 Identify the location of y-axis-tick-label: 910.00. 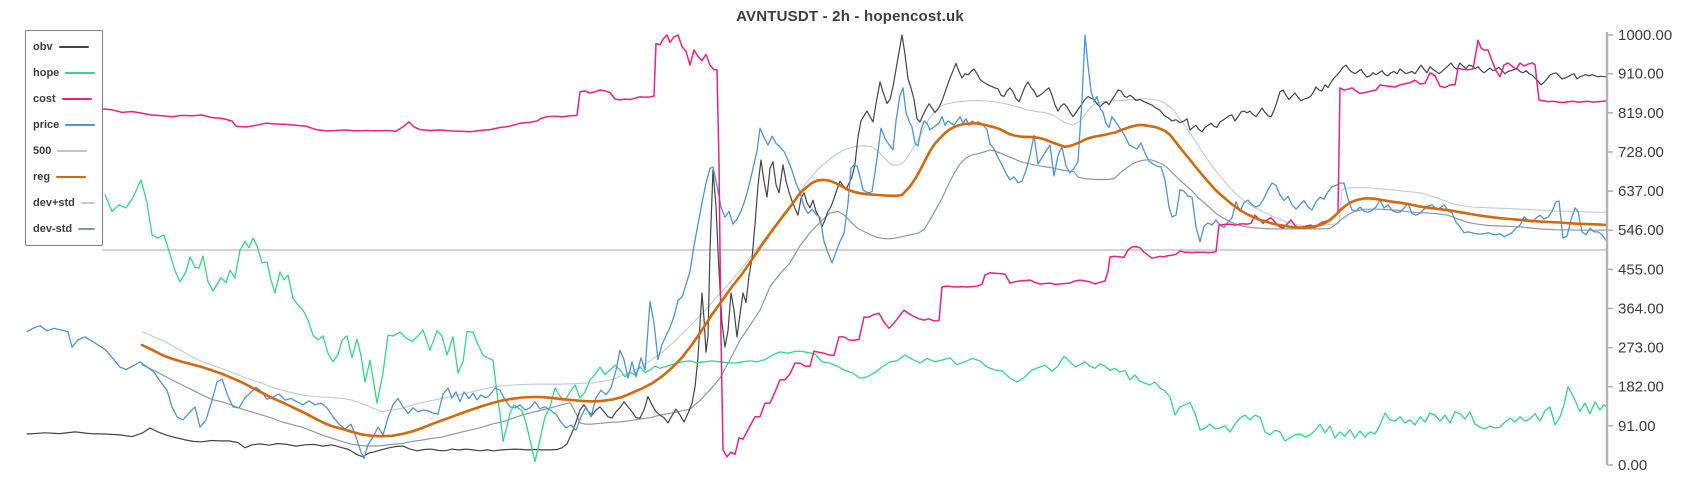
(1641, 74).